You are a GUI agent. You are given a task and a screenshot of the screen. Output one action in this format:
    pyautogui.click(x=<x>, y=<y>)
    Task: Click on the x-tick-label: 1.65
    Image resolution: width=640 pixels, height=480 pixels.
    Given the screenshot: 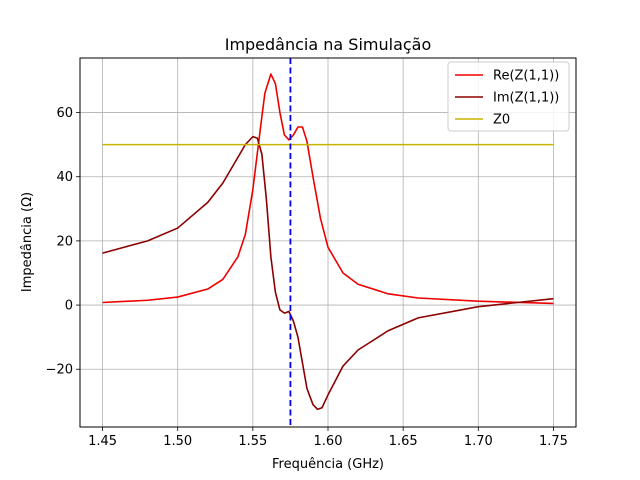 What is the action you would take?
    pyautogui.click(x=403, y=441)
    